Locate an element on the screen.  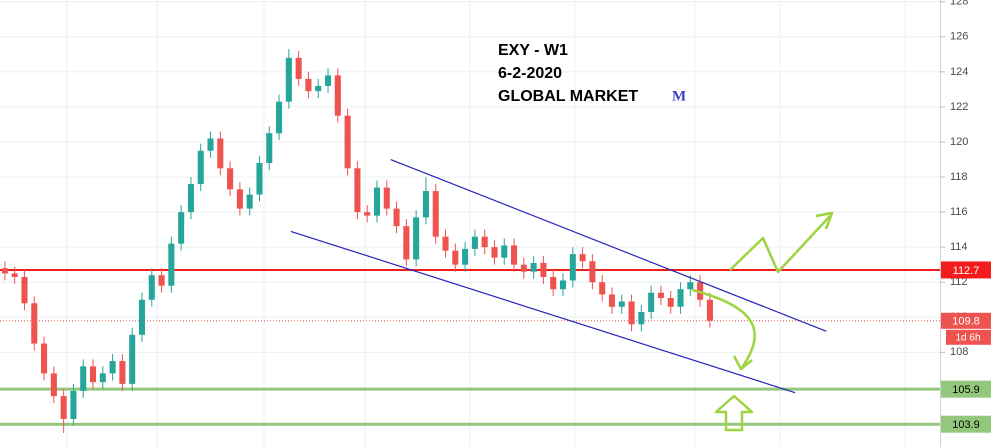
chart-title: EXY - W1 is located at coordinates (533, 50).